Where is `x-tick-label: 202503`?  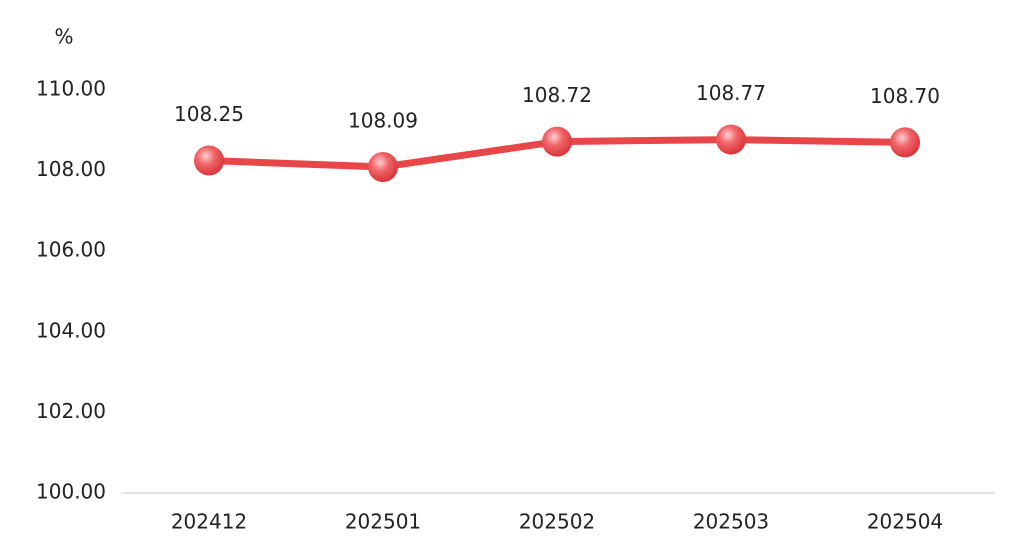 x-tick-label: 202503 is located at coordinates (731, 522).